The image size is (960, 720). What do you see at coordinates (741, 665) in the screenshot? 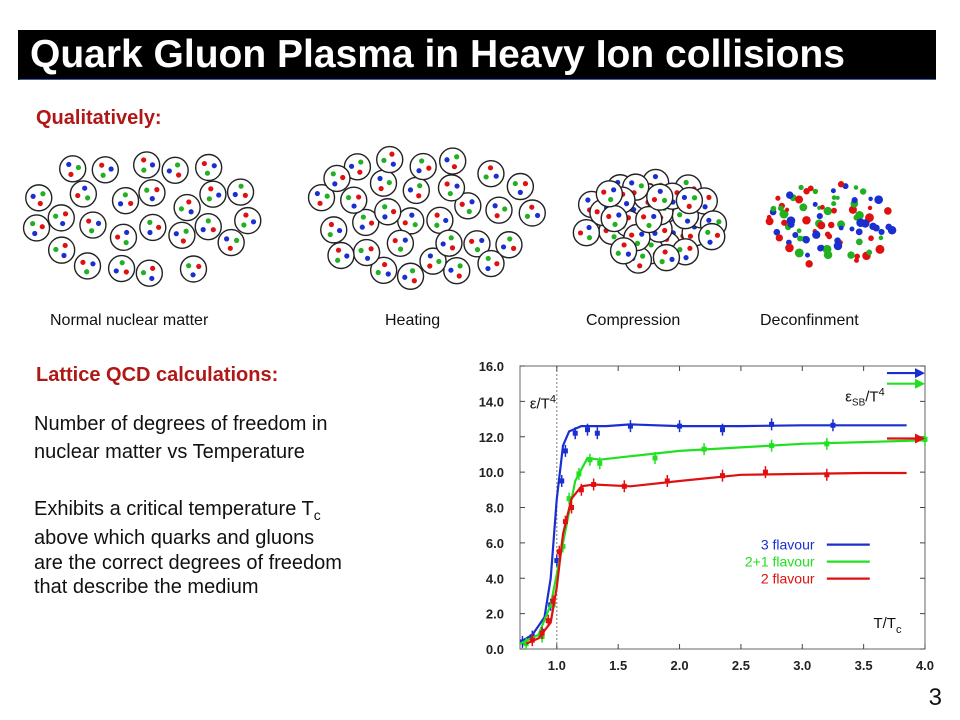
I see `x-tick-label: 2.5` at bounding box center [741, 665].